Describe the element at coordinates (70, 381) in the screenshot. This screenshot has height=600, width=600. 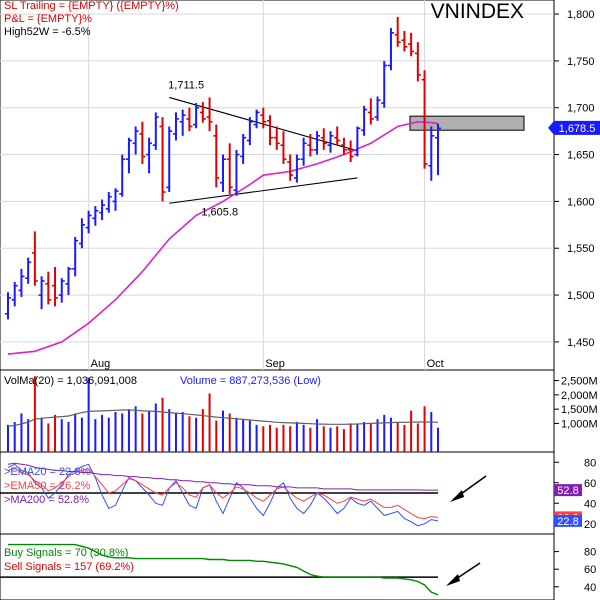
I see `volma-label: VolMa(20) = 1,036,091,008` at that location.